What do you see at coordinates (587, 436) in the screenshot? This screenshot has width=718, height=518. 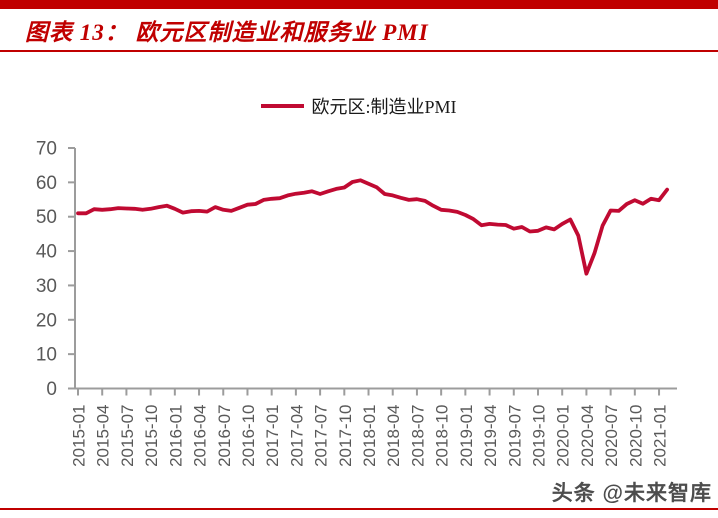 I see `x-tick-label: 2020-04` at bounding box center [587, 436].